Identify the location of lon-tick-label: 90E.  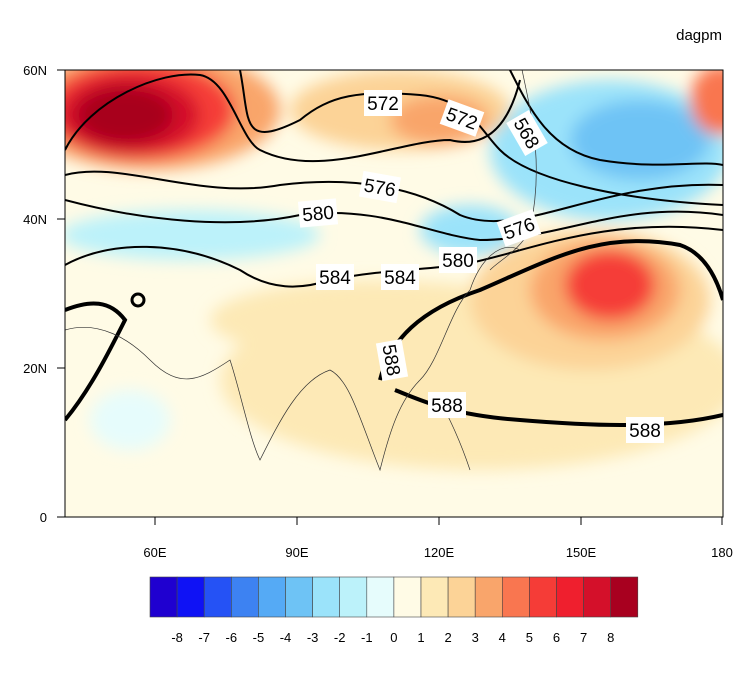
(296, 552).